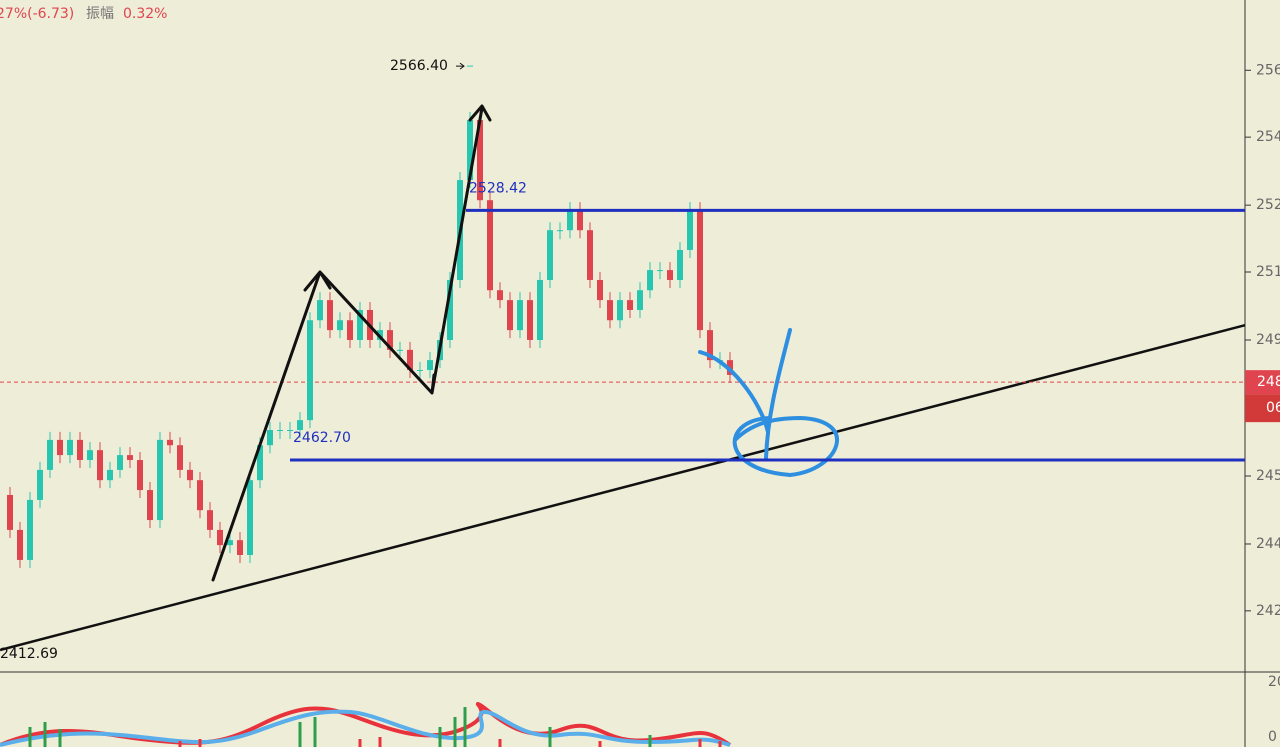 The width and height of the screenshot is (1280, 747). Describe the element at coordinates (1274, 682) in the screenshot. I see `sub-tick-label: 20` at that location.